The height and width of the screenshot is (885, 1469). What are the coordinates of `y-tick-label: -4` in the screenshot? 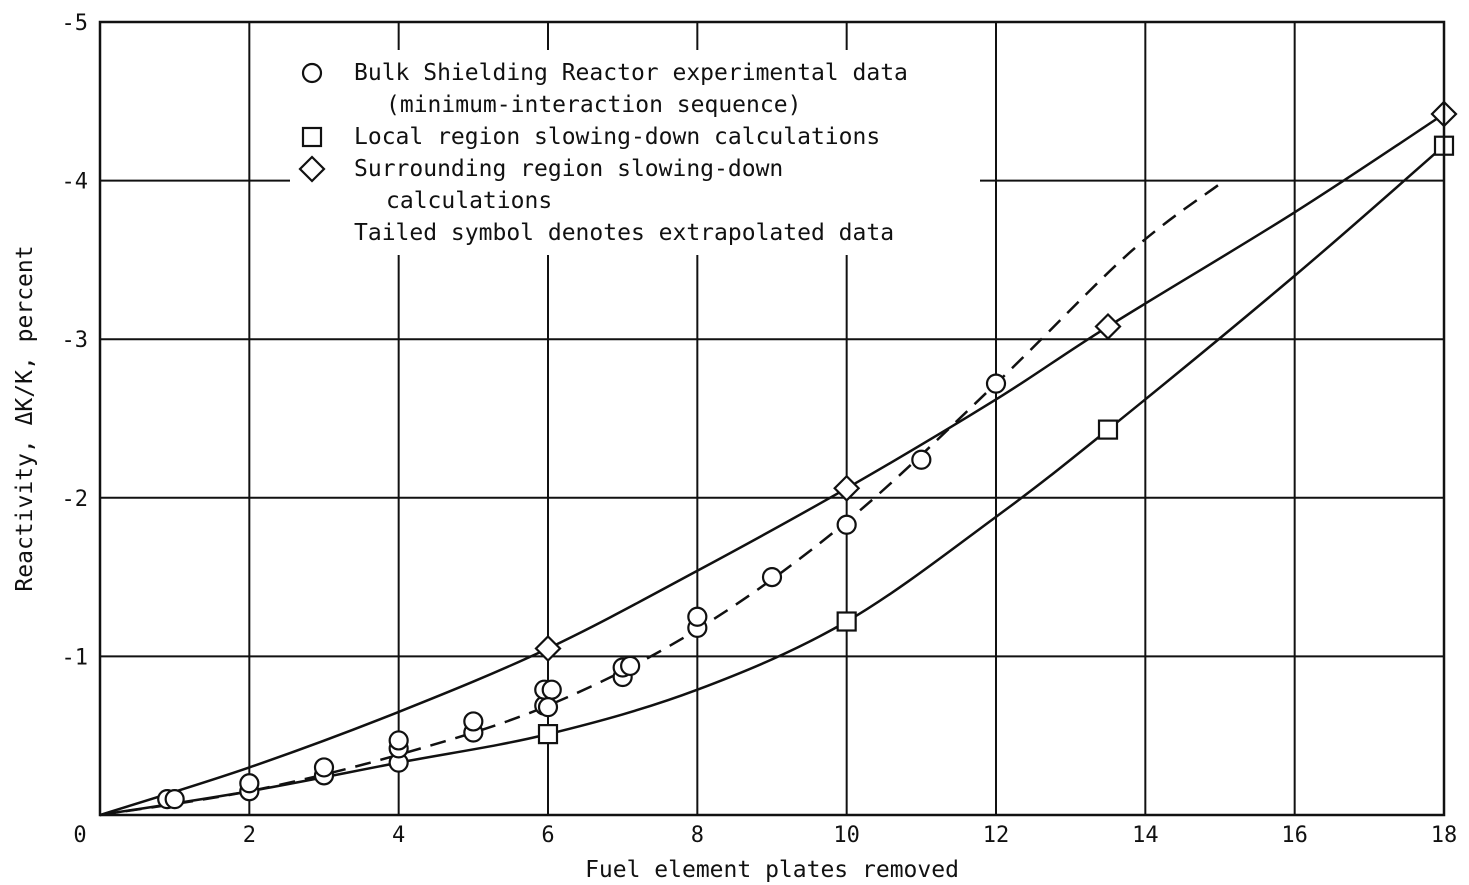 It's located at (75, 182).